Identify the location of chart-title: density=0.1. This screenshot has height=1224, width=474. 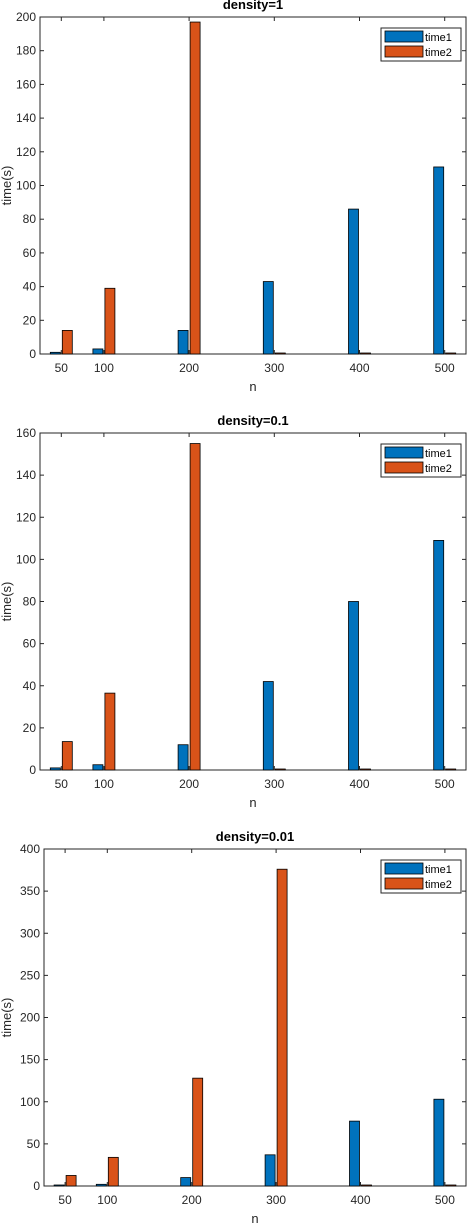
(252, 420).